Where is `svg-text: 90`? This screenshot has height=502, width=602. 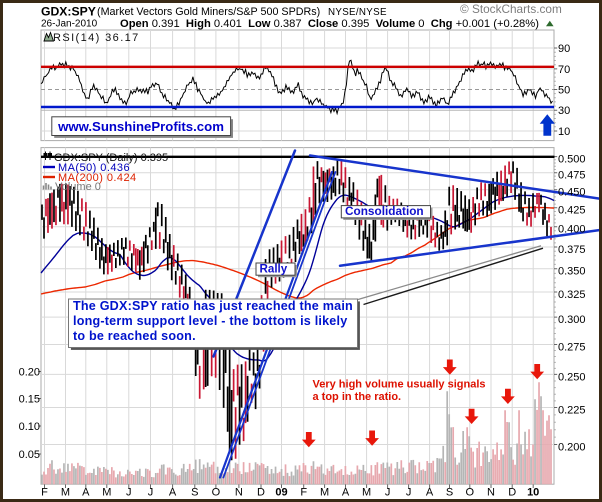 svg-text: 90 is located at coordinates (564, 49).